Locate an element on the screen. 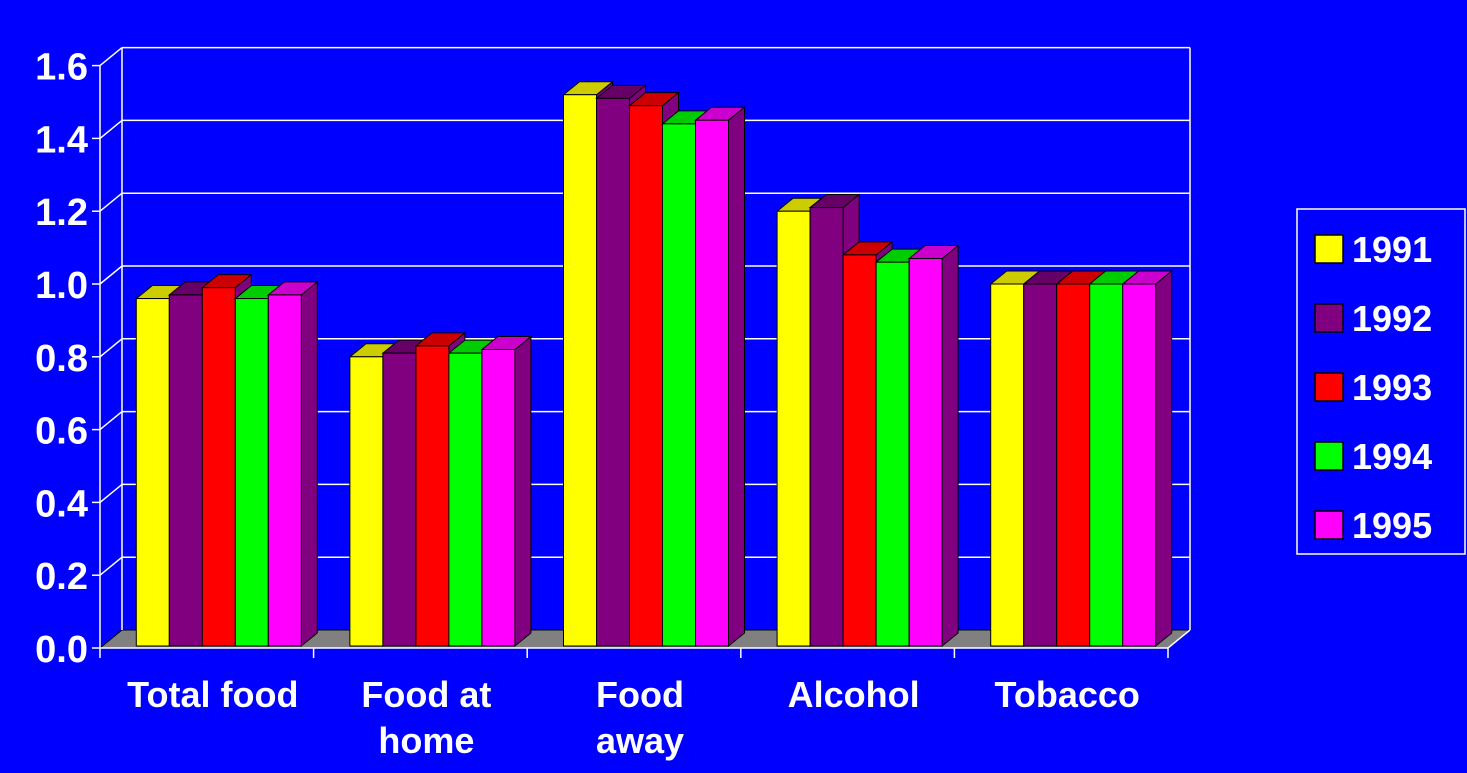  x-tick-label-line: Food at is located at coordinates (426, 694).